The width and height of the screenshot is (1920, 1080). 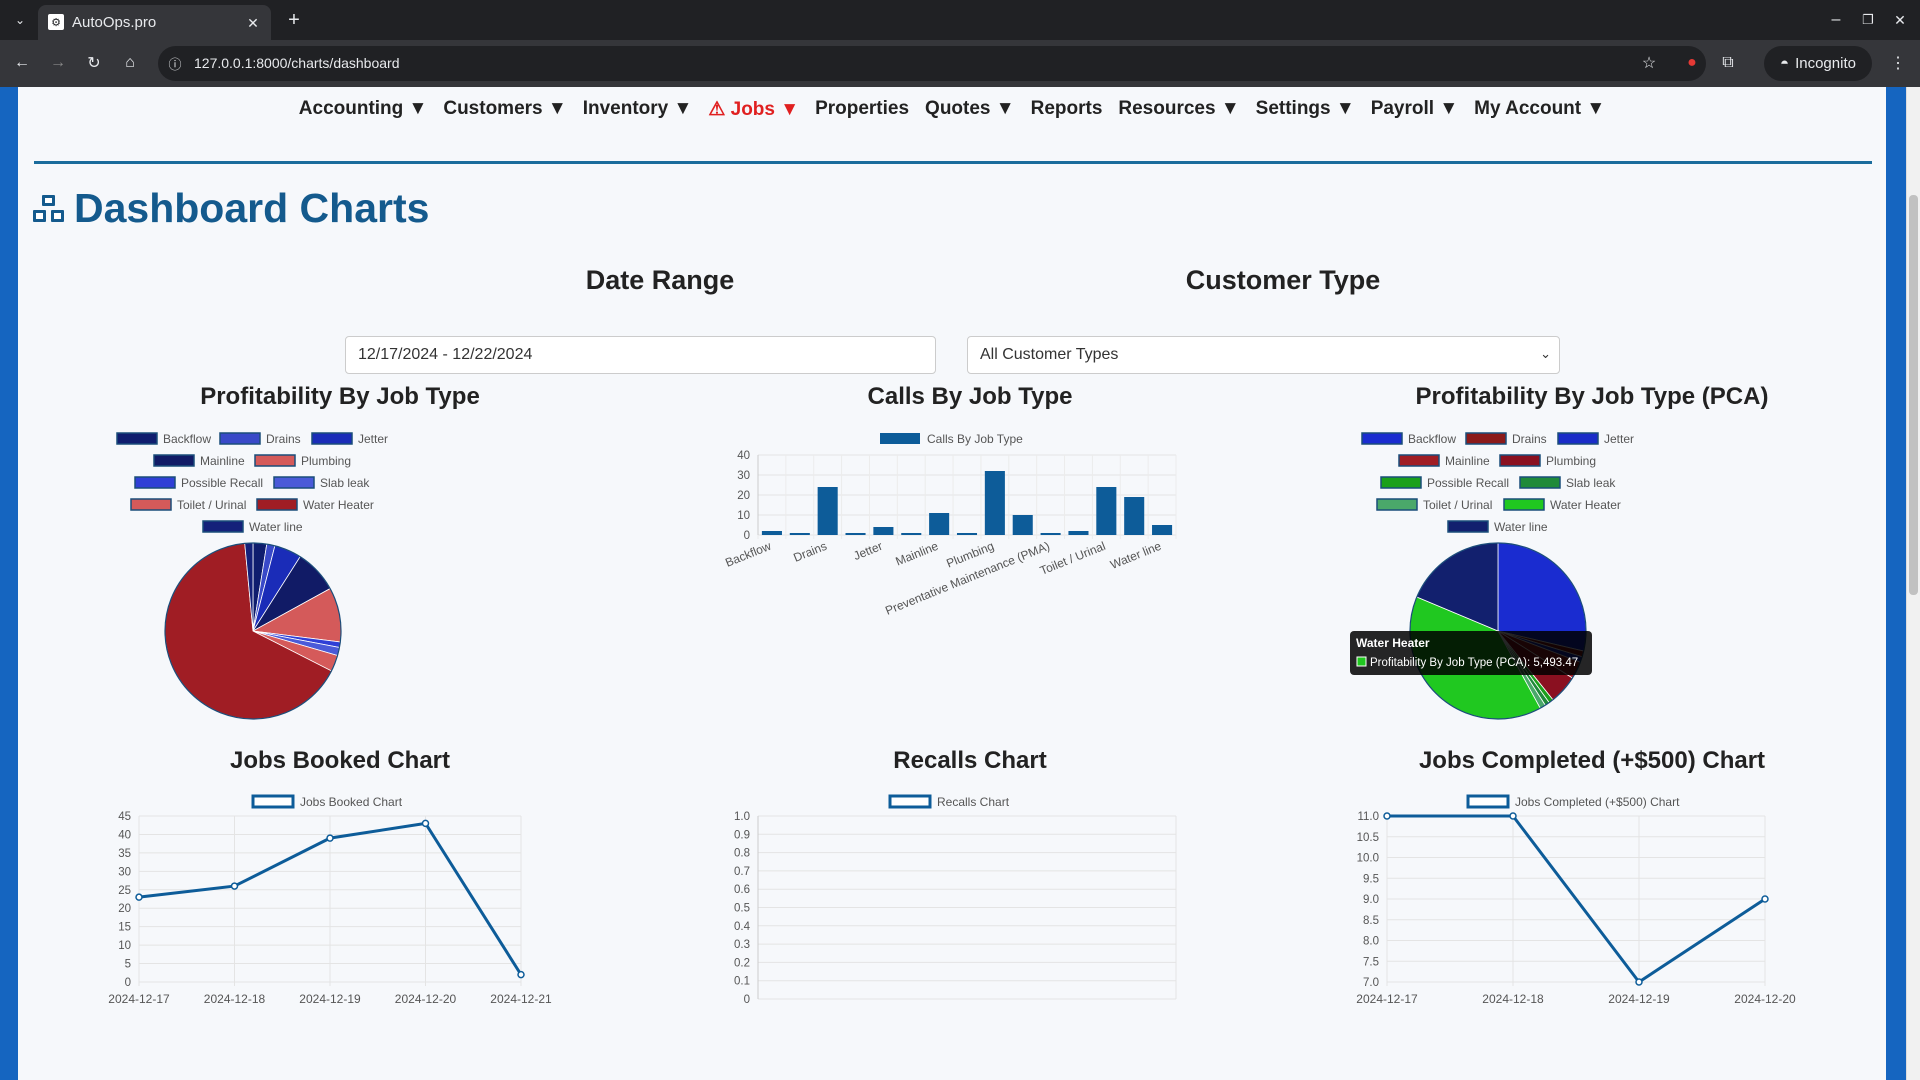 I want to click on tab-search-icon: ⌄, so click(x=20, y=20).